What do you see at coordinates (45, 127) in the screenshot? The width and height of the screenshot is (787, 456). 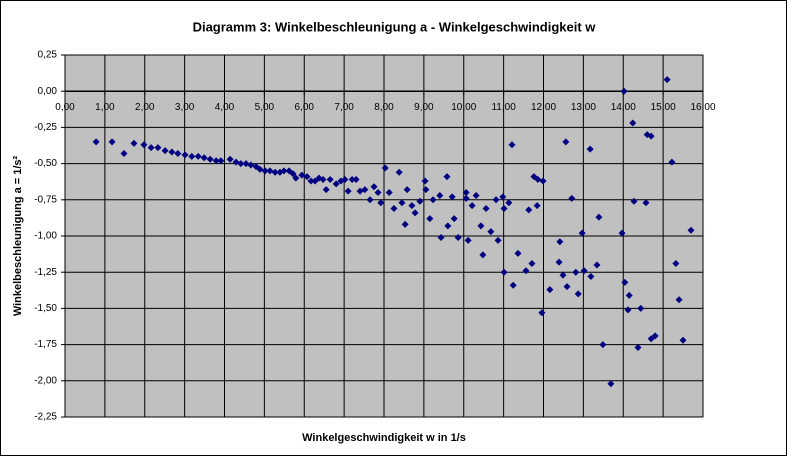 I see `y-tick-label: -0,25` at bounding box center [45, 127].